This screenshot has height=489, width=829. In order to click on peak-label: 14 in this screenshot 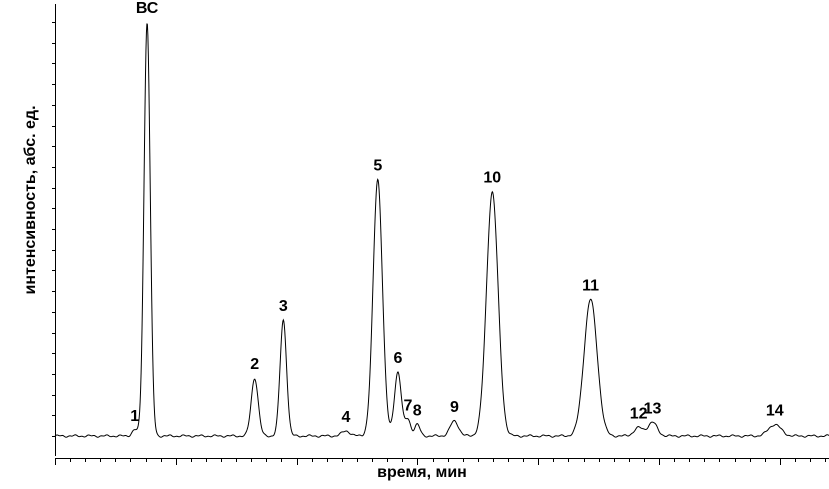, I will do `click(775, 410)`.